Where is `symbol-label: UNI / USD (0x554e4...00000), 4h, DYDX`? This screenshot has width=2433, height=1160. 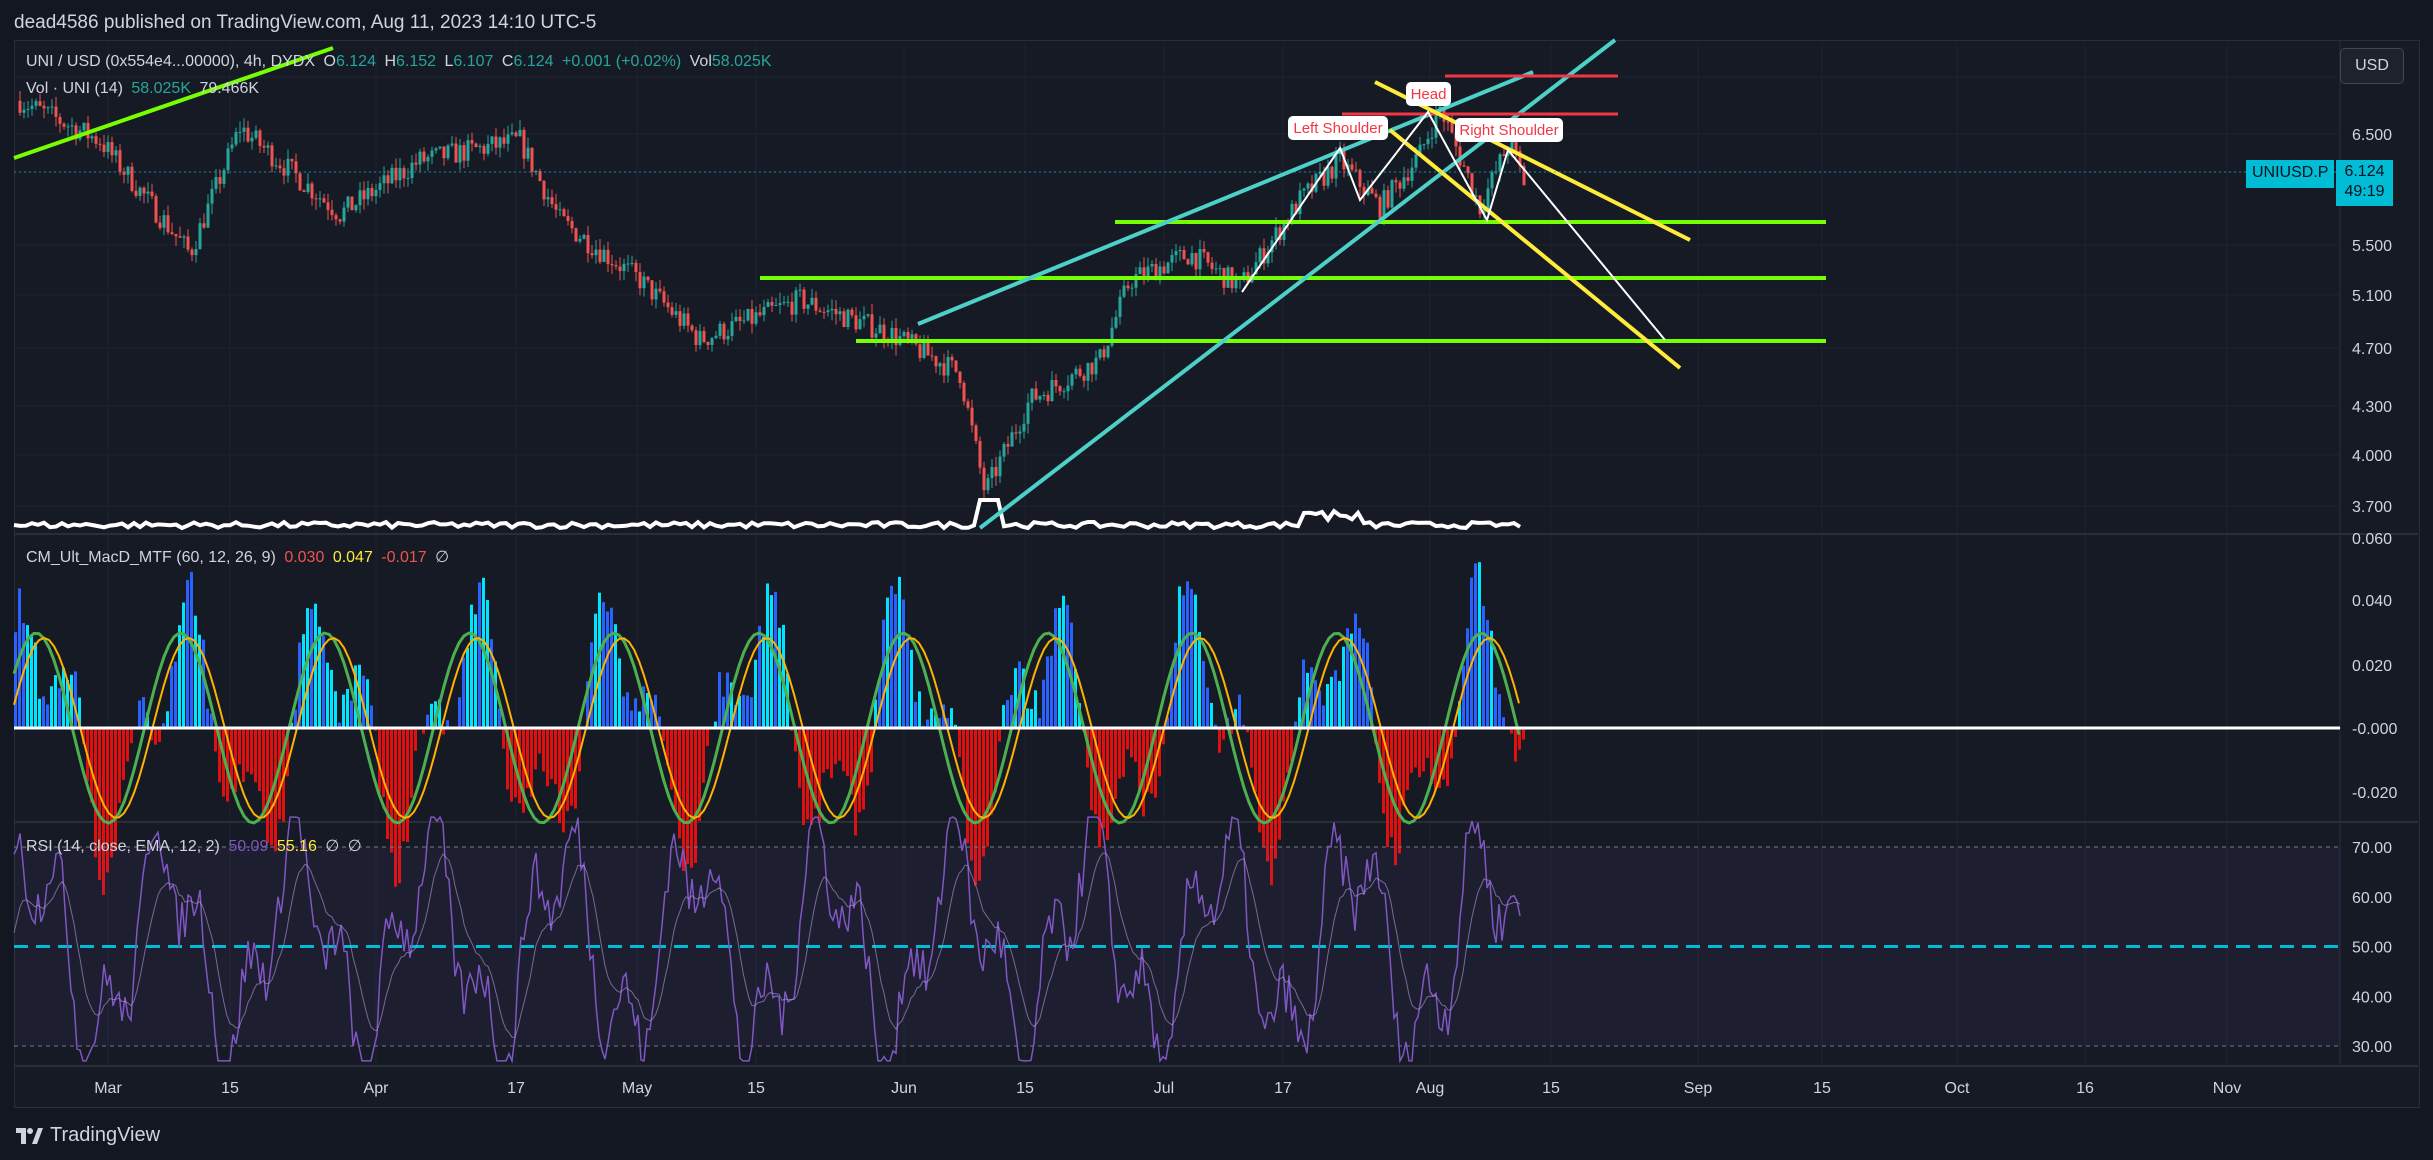
symbol-label: UNI / USD (0x554e4...00000), 4h, DYDX is located at coordinates (171, 61).